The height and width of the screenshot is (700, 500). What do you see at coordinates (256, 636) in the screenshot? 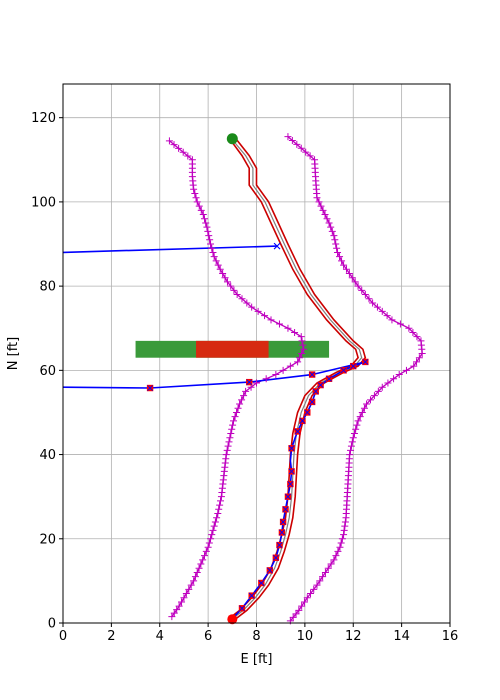
I see `x-tick-label: 8` at bounding box center [256, 636].